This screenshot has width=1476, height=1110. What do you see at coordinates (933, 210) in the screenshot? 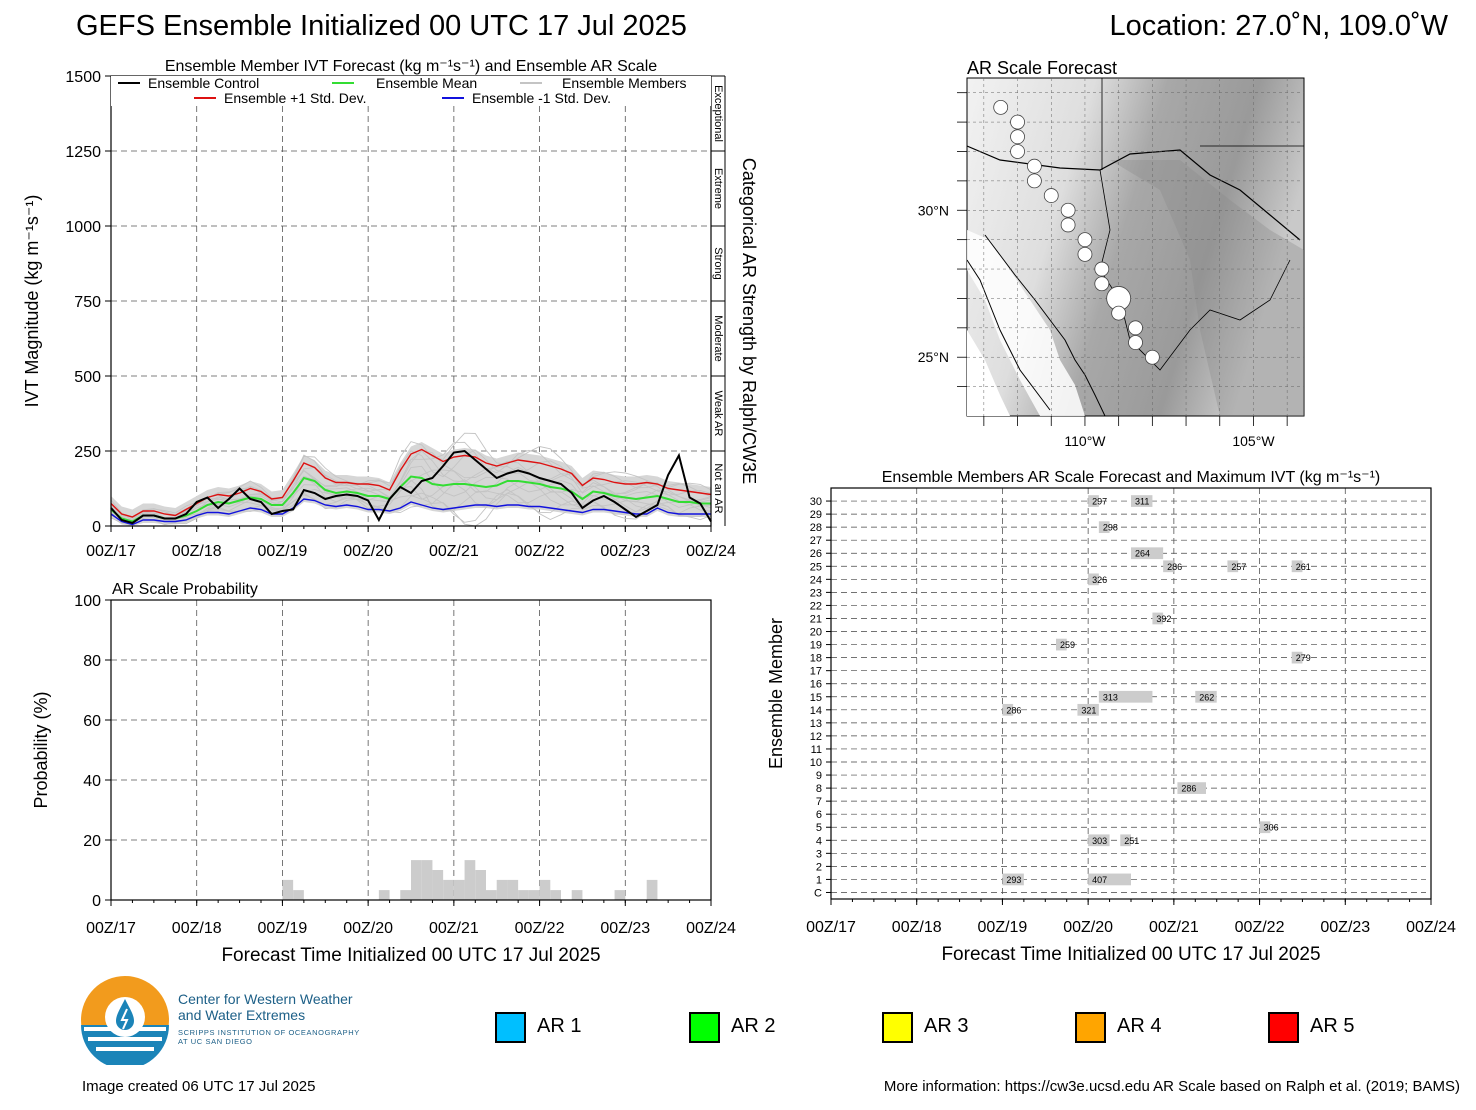
I see `map-lat-label: 30°N` at bounding box center [933, 210].